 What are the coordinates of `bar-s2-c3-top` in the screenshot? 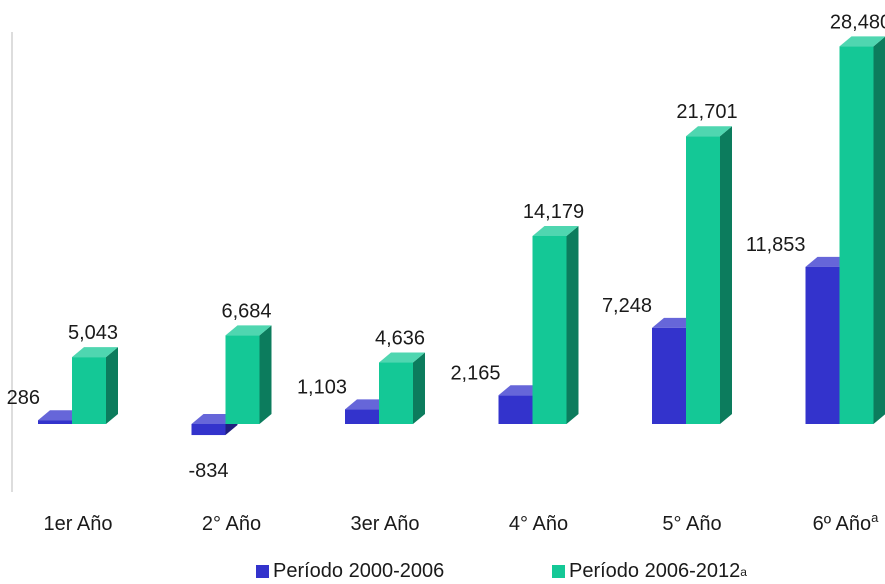 It's located at (402, 357).